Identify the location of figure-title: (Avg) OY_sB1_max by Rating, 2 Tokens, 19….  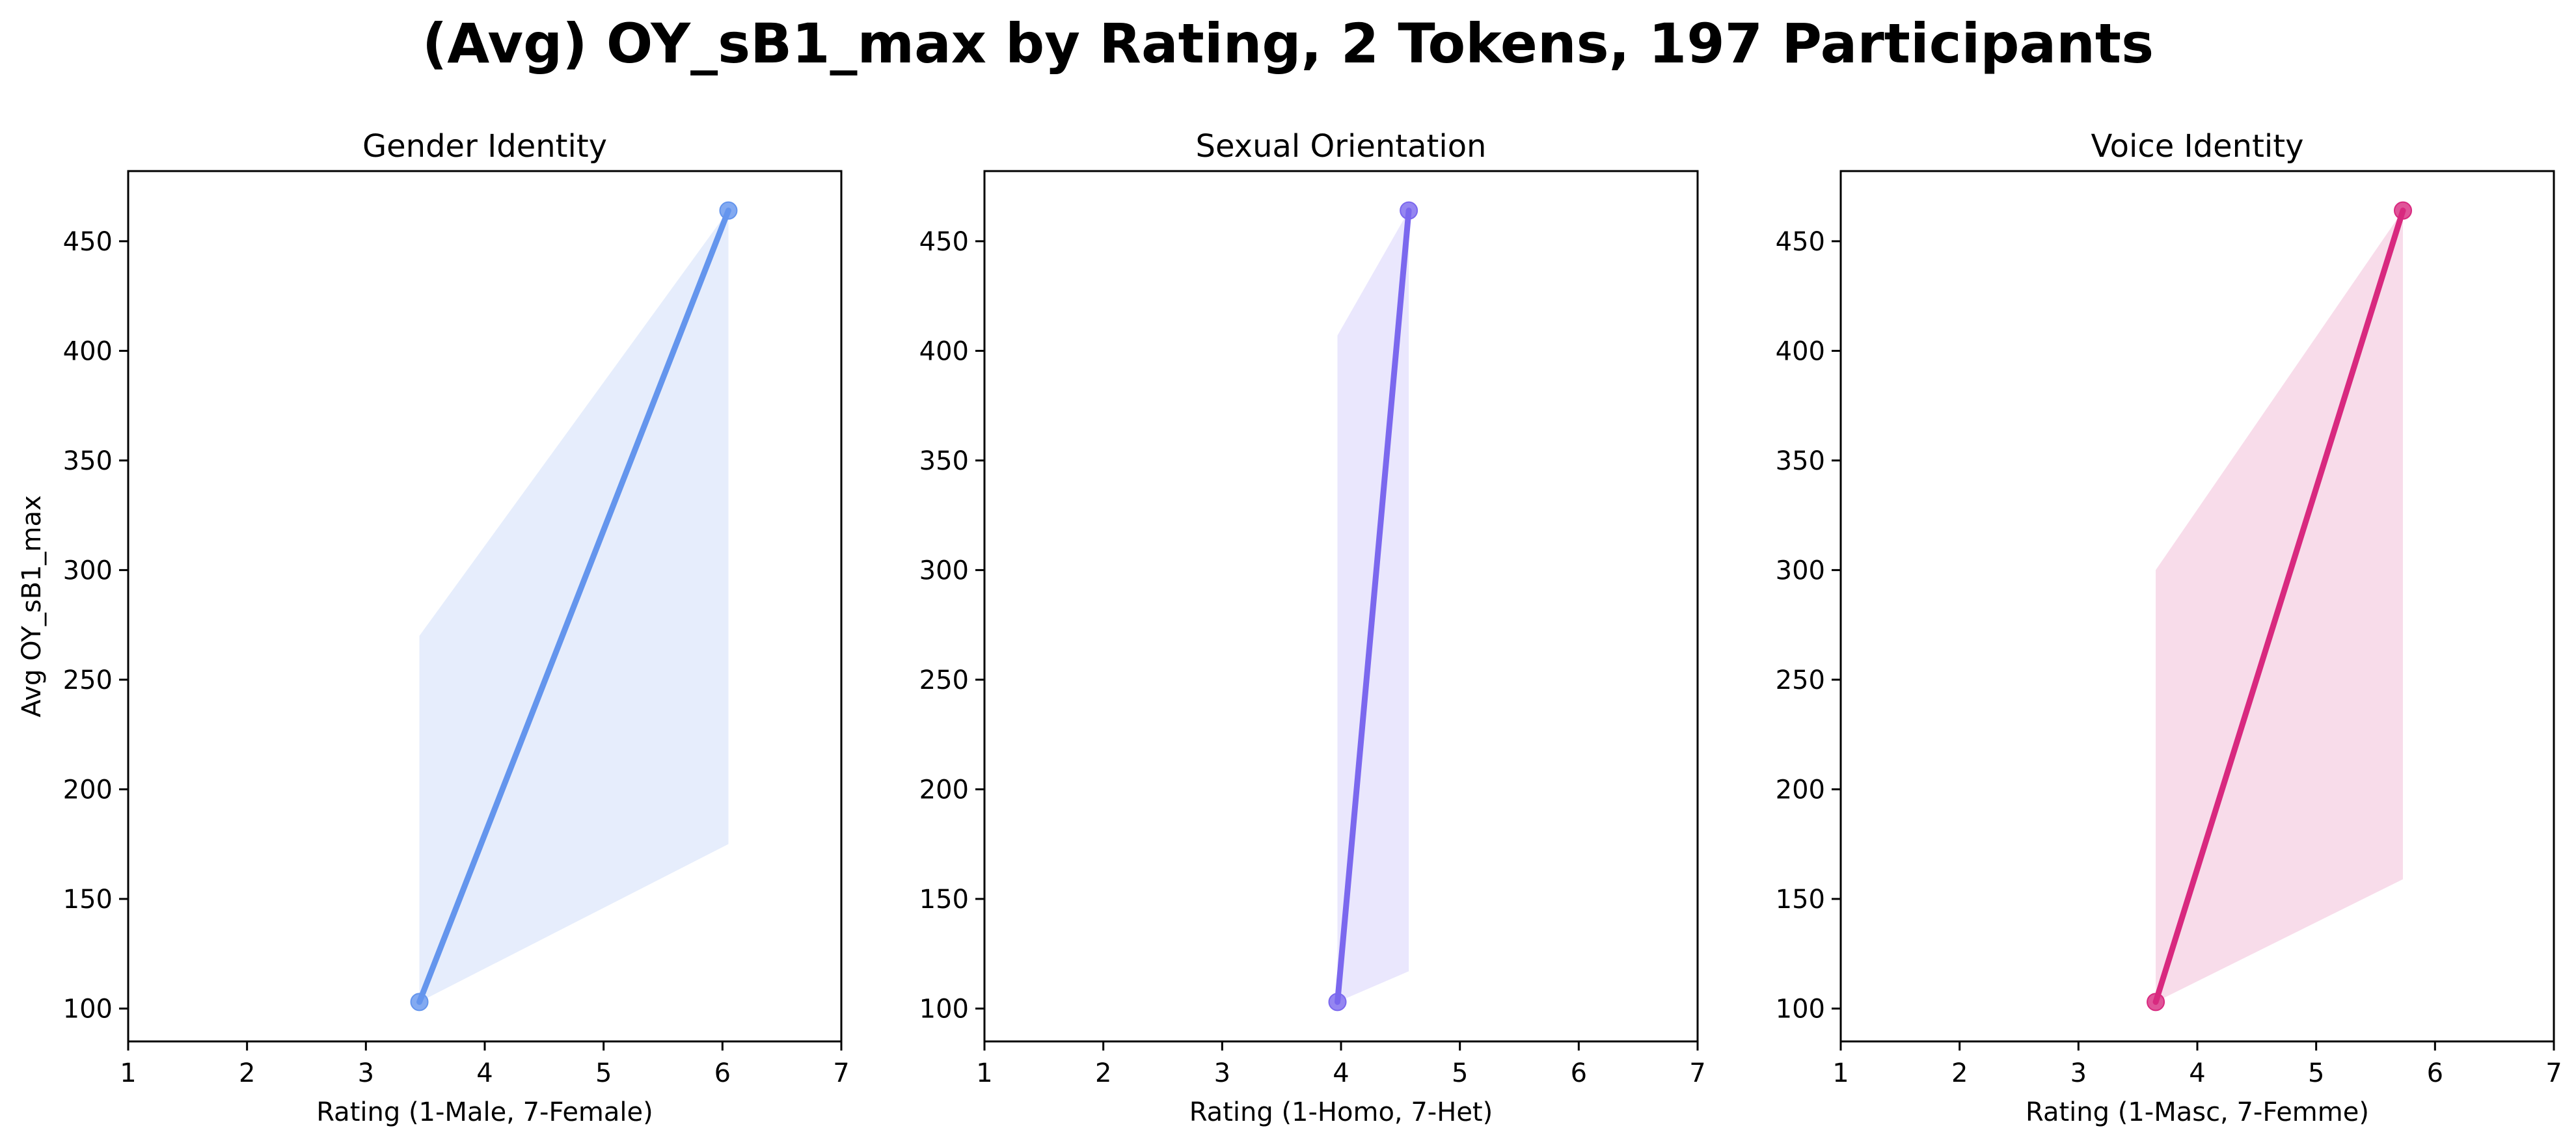
(1288, 43).